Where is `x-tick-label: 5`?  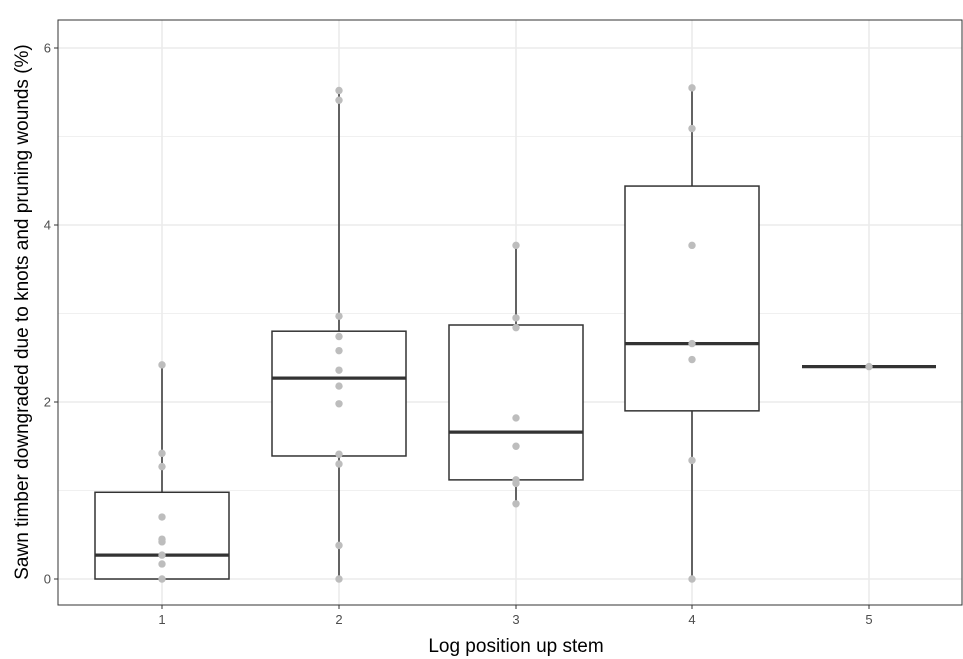 x-tick-label: 5 is located at coordinates (868, 619).